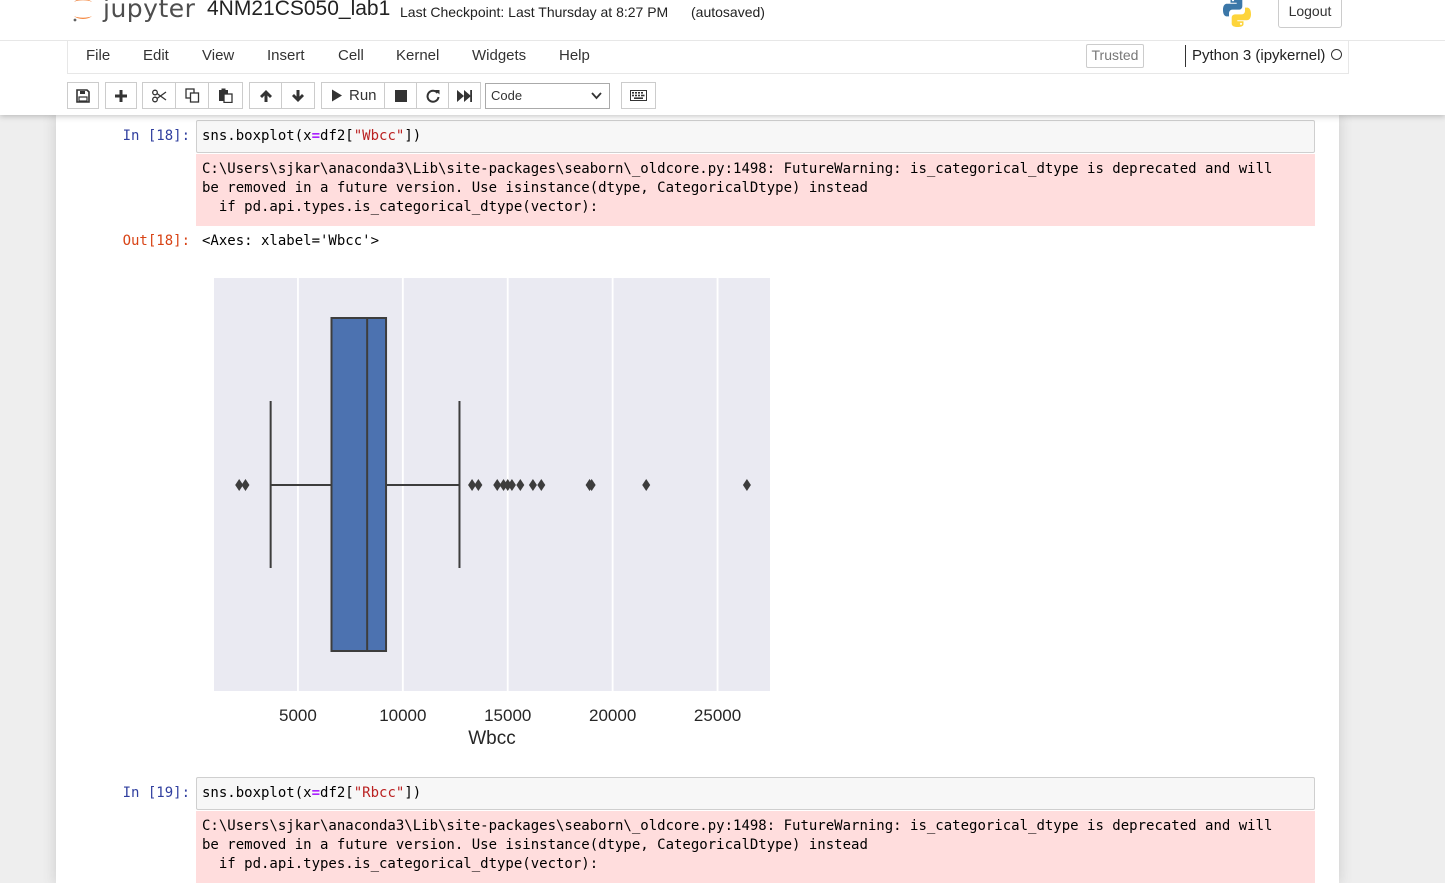 This screenshot has height=883, width=1445. I want to click on trusted-indicator: Trusted, so click(1115, 56).